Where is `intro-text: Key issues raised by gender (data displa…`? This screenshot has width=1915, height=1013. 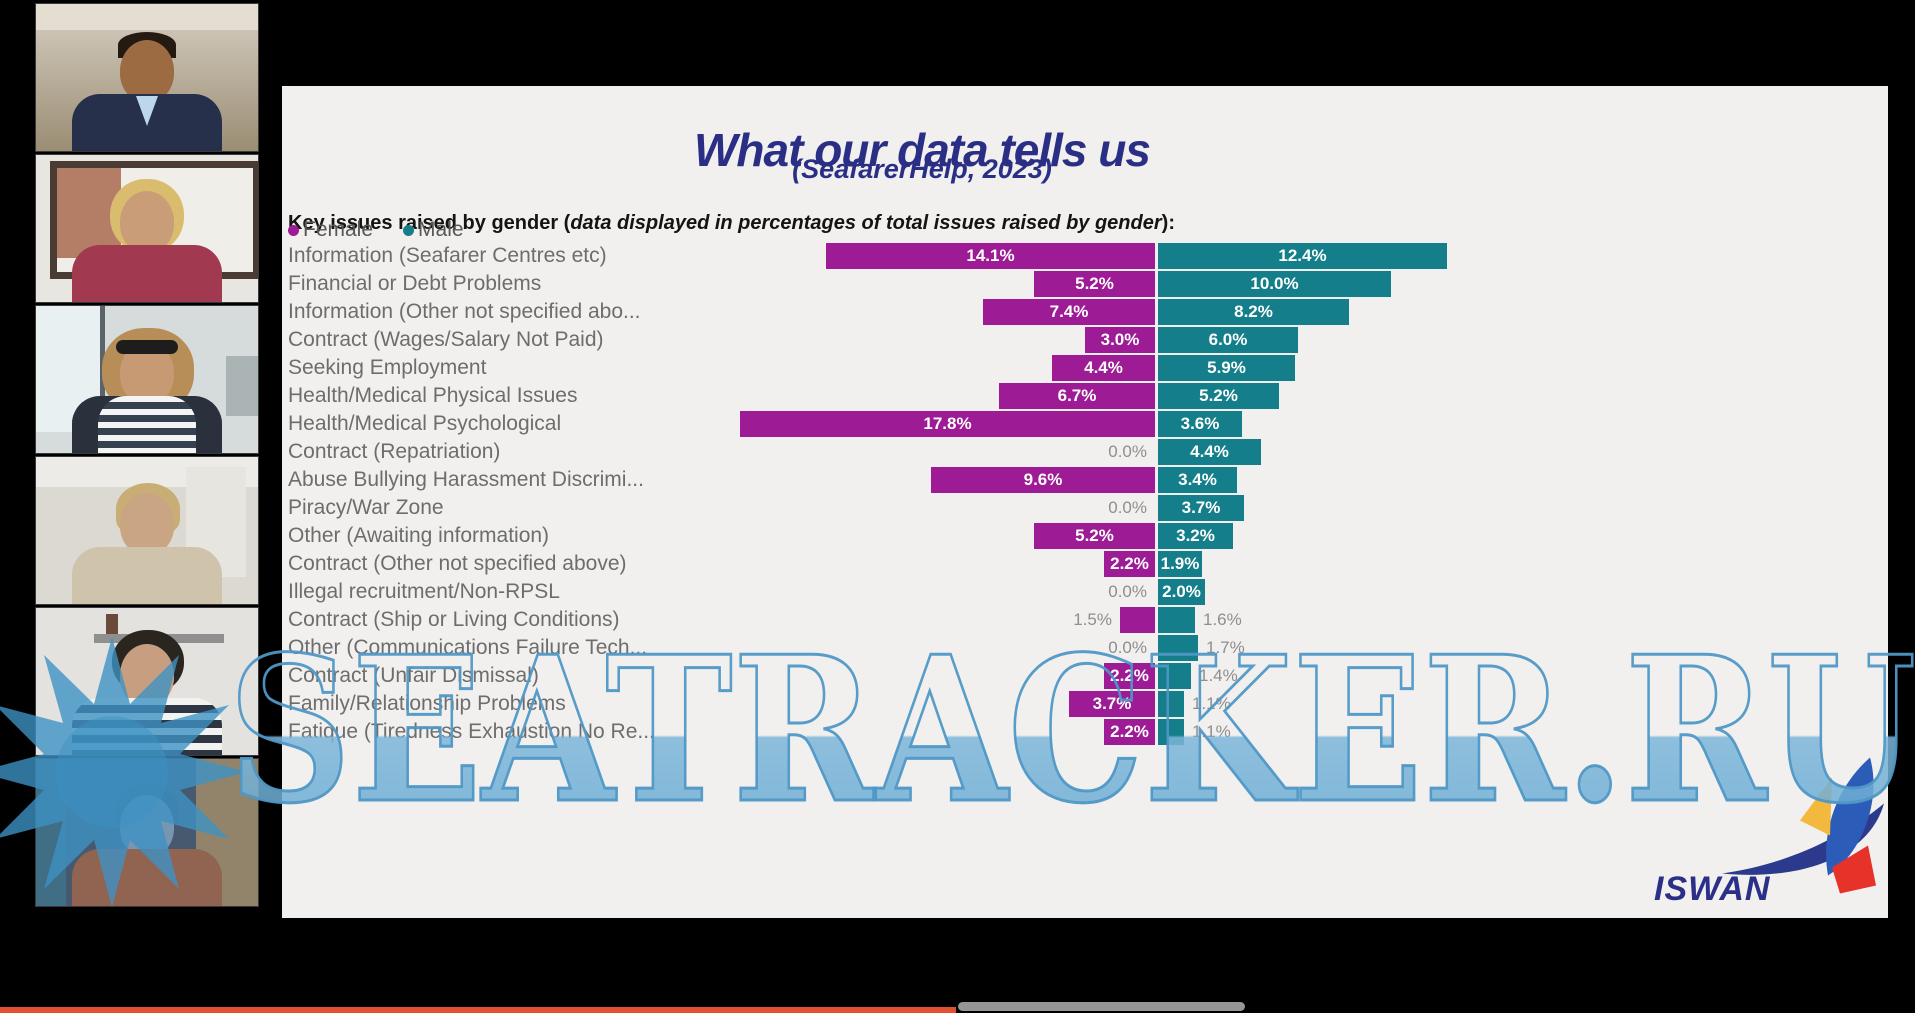 intro-text: Key issues raised by gender (data displa… is located at coordinates (731, 223).